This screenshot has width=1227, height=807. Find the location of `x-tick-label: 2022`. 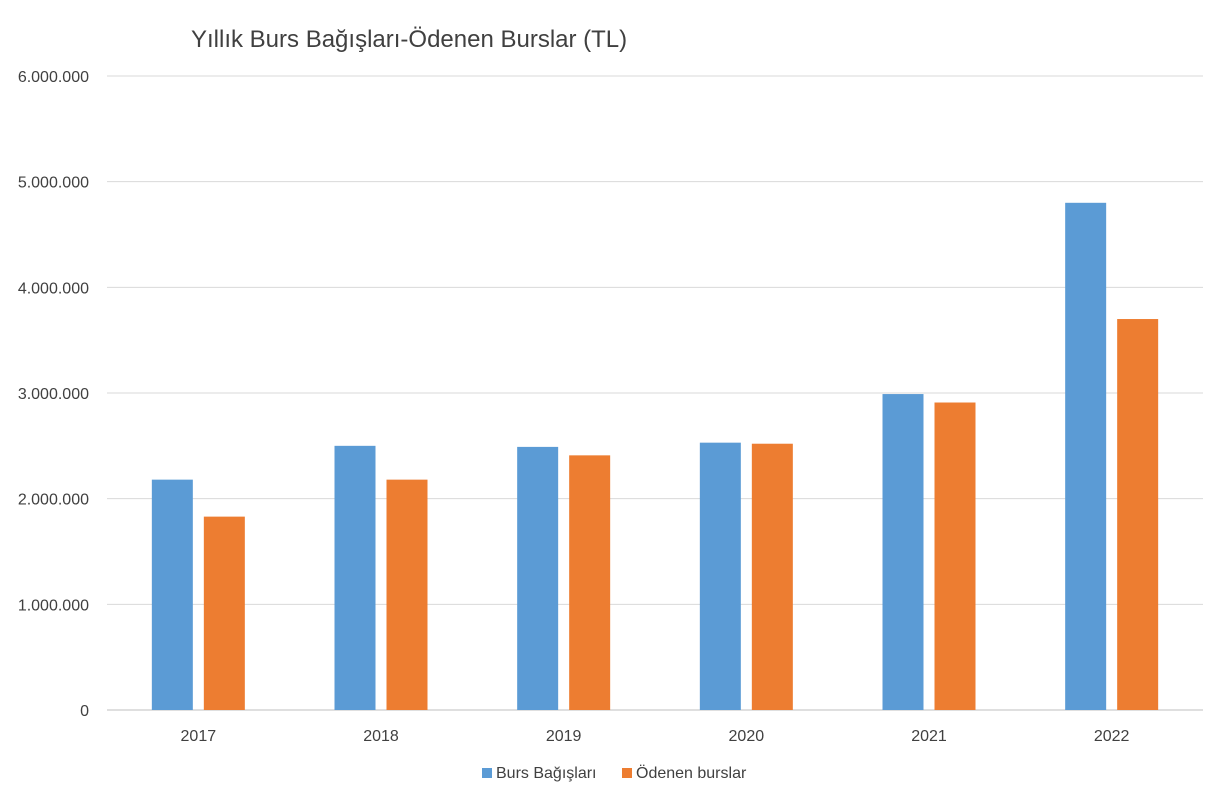

x-tick-label: 2022 is located at coordinates (1112, 736).